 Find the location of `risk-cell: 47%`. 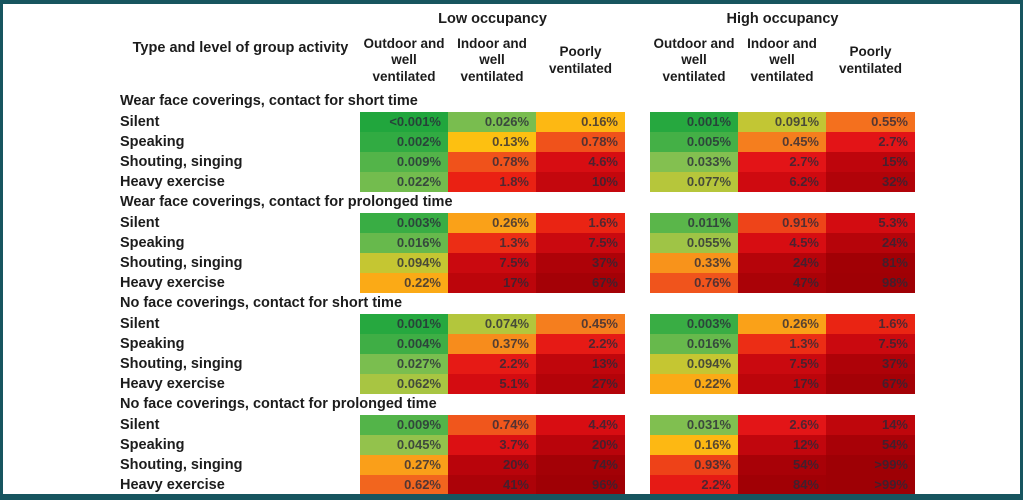

risk-cell: 47% is located at coordinates (782, 283).